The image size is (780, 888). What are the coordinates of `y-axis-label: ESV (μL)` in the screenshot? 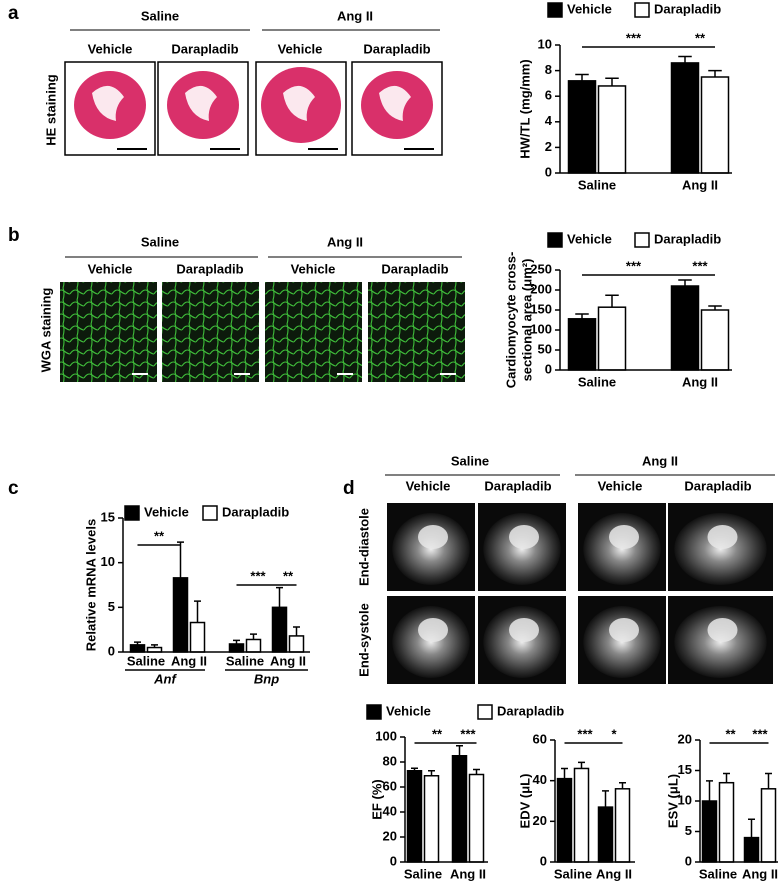 It's located at (672, 801).